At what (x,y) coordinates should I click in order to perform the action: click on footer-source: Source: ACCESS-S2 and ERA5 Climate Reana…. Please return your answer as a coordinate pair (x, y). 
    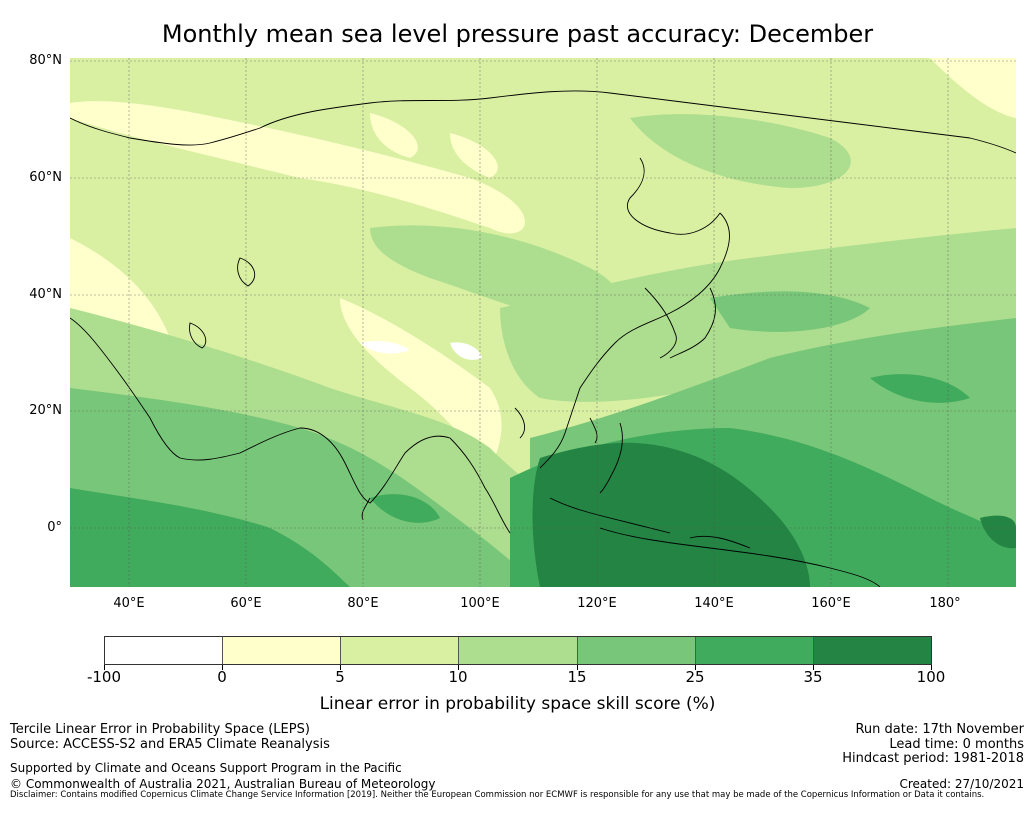
    Looking at the image, I should click on (170, 744).